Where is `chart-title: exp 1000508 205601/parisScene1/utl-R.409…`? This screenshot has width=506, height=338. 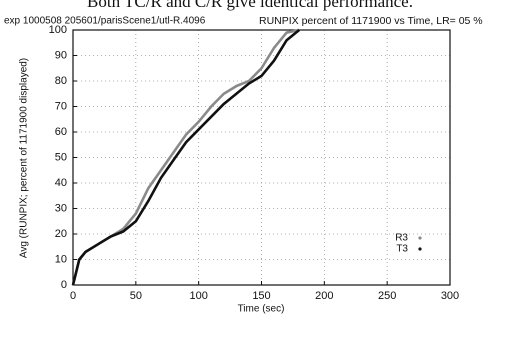
chart-title: exp 1000508 205601/parisScene1/utl-R.409… is located at coordinates (105, 21).